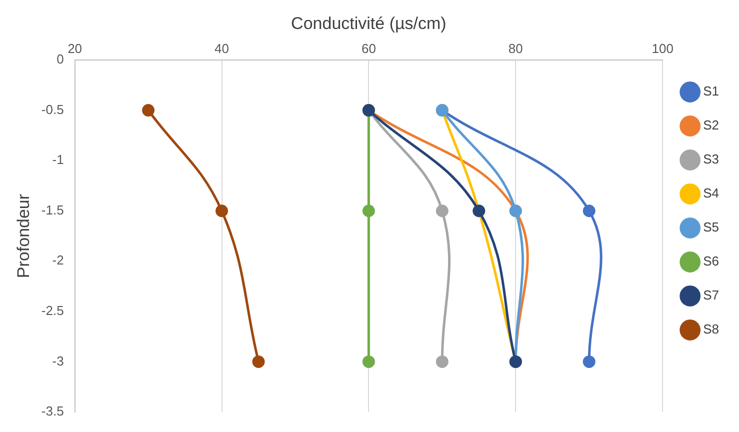  What do you see at coordinates (711, 125) in the screenshot?
I see `legend-label: S2` at bounding box center [711, 125].